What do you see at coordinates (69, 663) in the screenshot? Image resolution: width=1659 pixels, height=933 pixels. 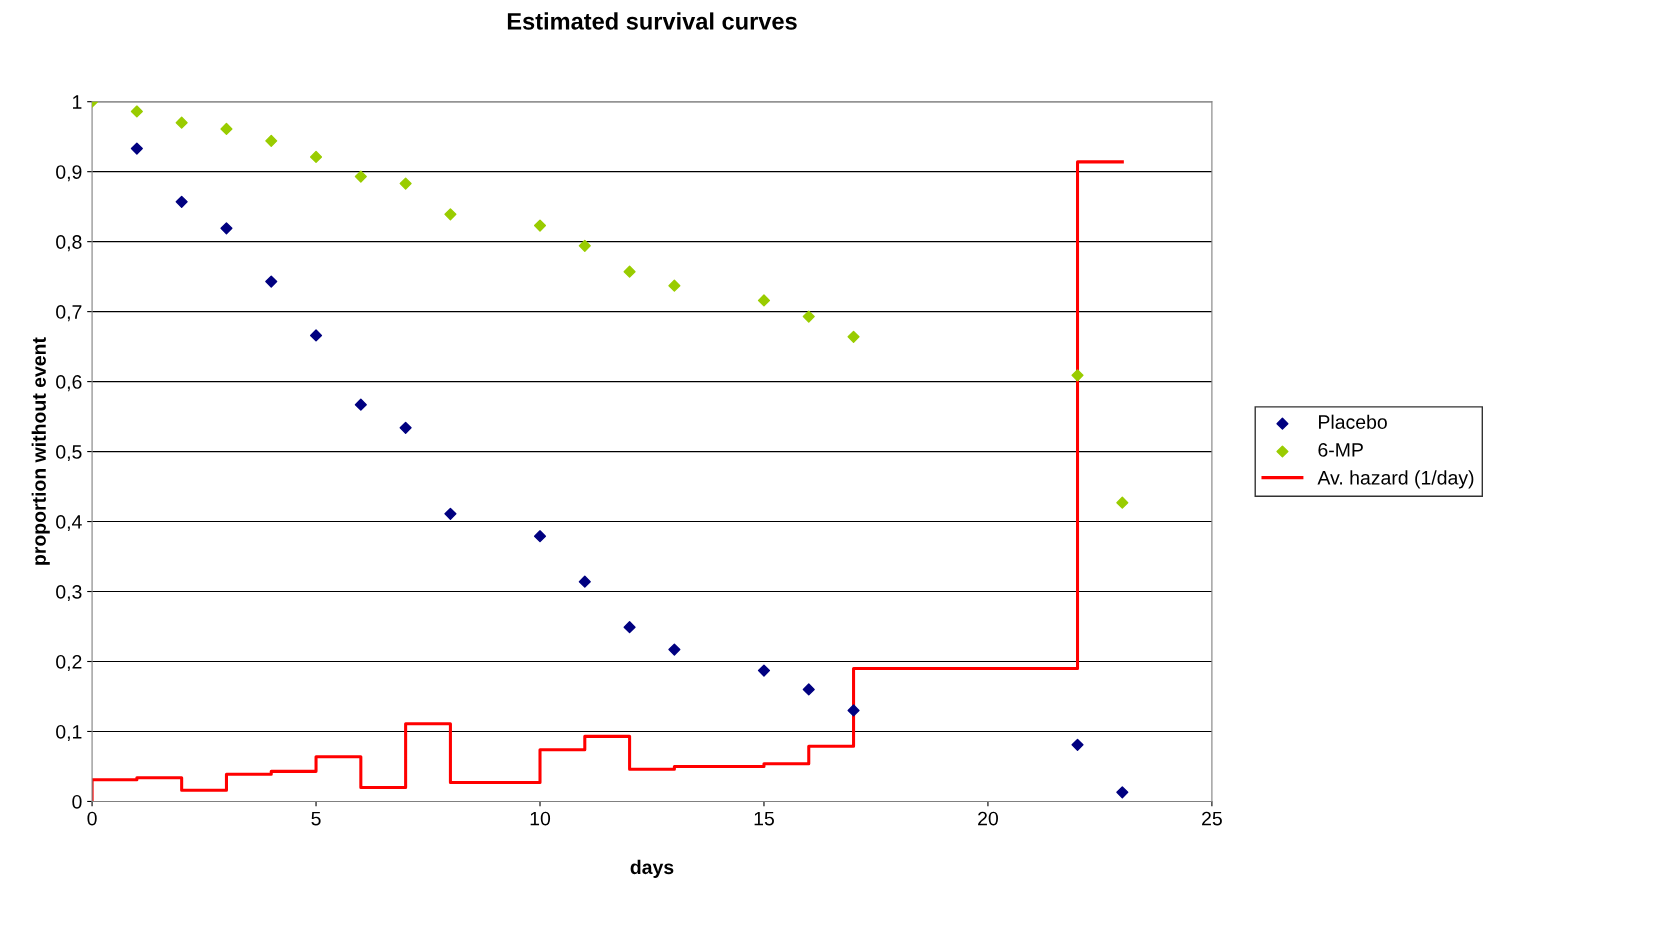 I see `y-tick-label: 0,2` at bounding box center [69, 663].